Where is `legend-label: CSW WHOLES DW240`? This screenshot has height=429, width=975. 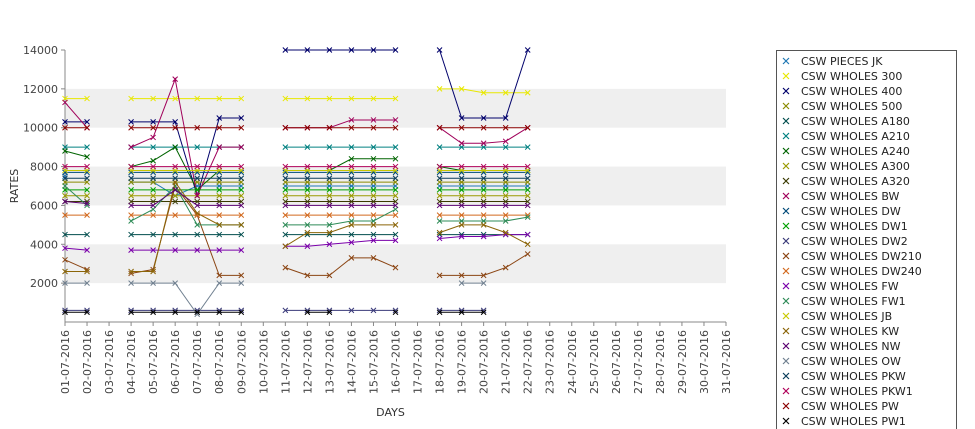 legend-label: CSW WHOLES DW240 is located at coordinates (861, 271).